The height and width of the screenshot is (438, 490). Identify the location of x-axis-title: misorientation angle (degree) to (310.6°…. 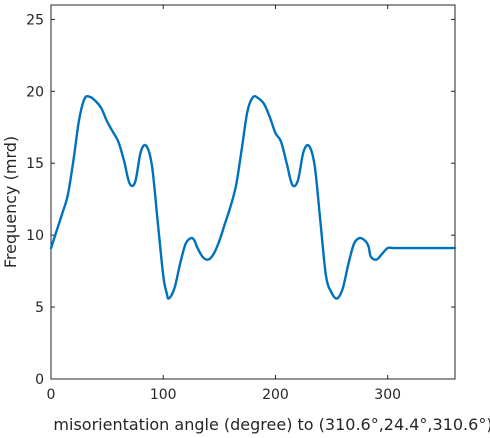
(271, 424).